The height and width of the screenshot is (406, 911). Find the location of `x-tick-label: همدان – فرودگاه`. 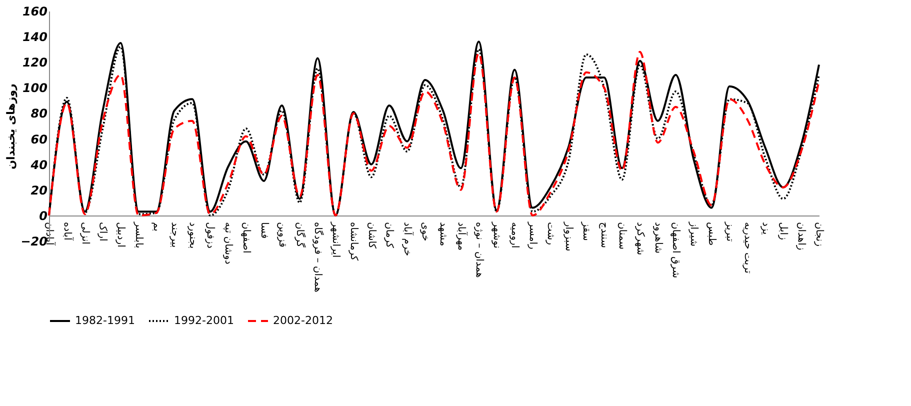

x-tick-label: همدان – فرودگاه is located at coordinates (318, 257).